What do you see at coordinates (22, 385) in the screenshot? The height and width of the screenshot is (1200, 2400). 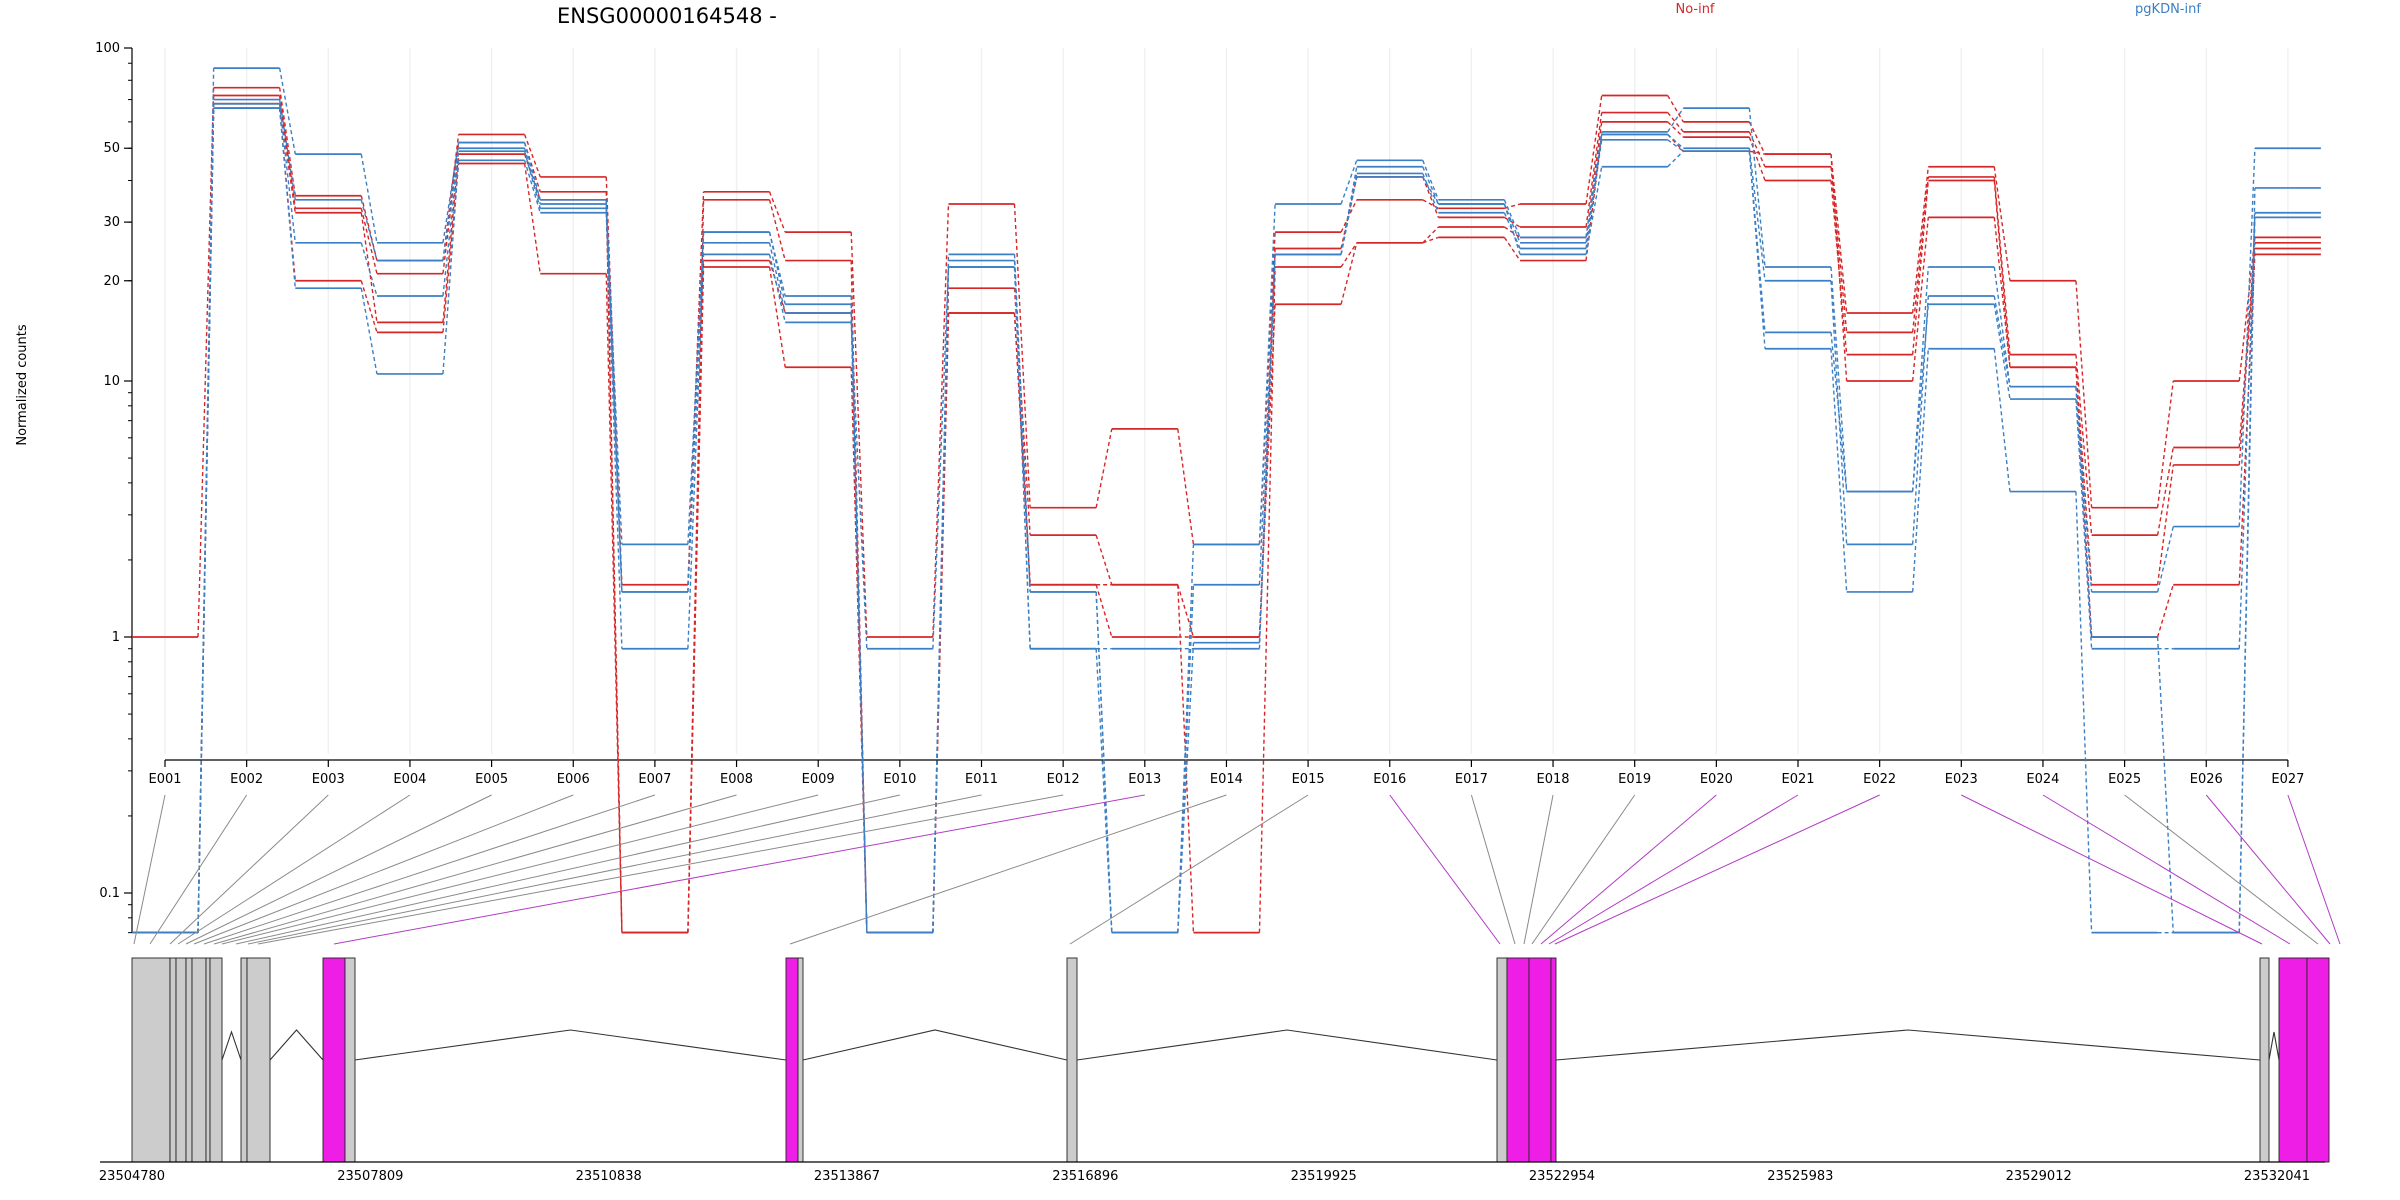 I see `y-axis-label: Normalized counts` at bounding box center [22, 385].